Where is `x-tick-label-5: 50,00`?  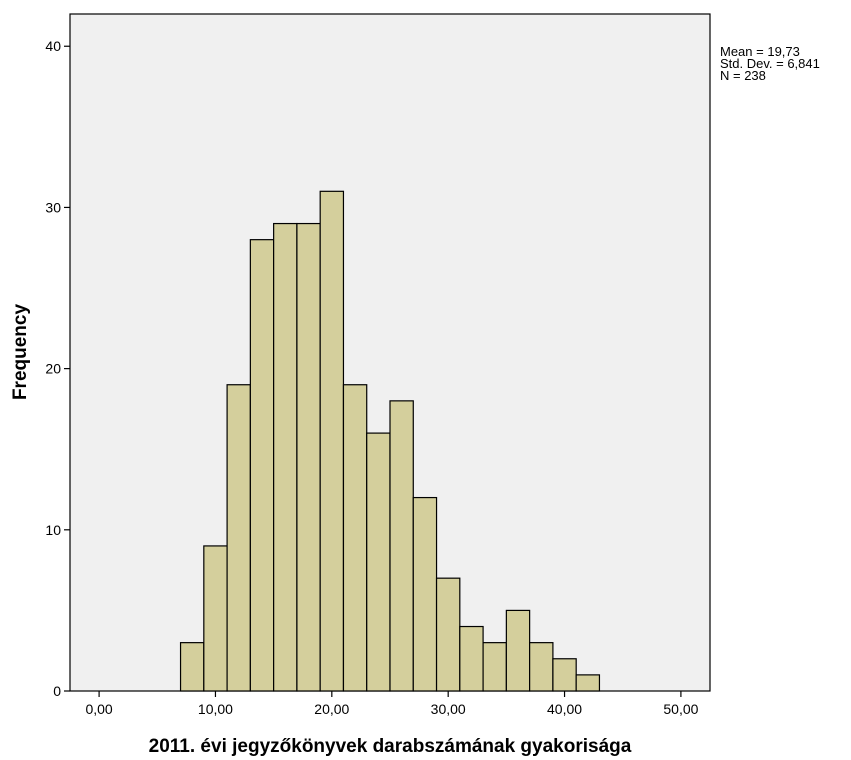 x-tick-label-5: 50,00 is located at coordinates (680, 709).